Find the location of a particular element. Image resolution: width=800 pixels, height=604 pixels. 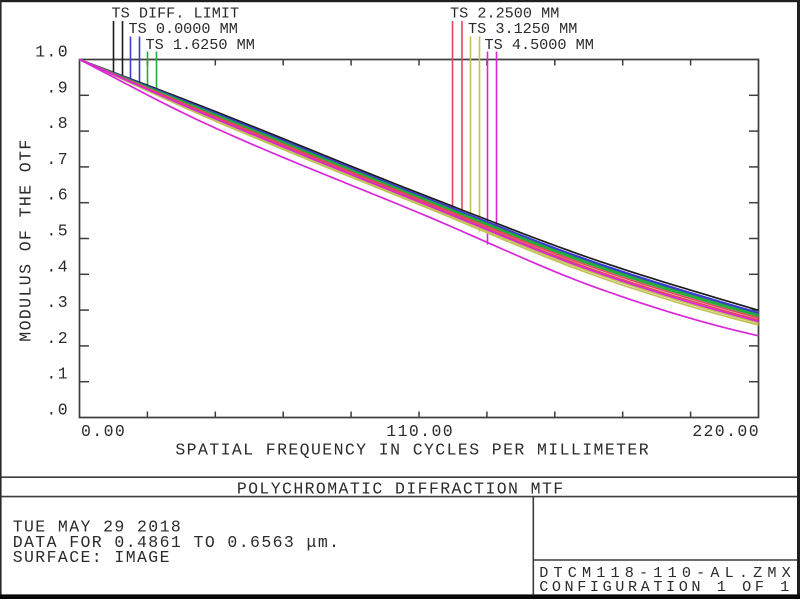

svg-text: POLYCHROMATIC DIFFRACTION MTF is located at coordinates (401, 489).